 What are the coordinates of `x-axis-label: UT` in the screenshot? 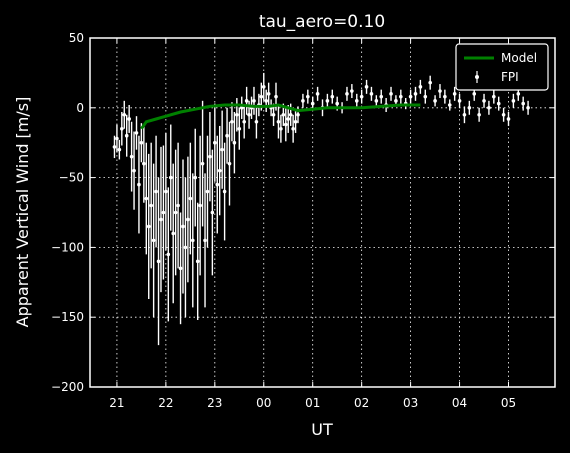 It's located at (322, 429).